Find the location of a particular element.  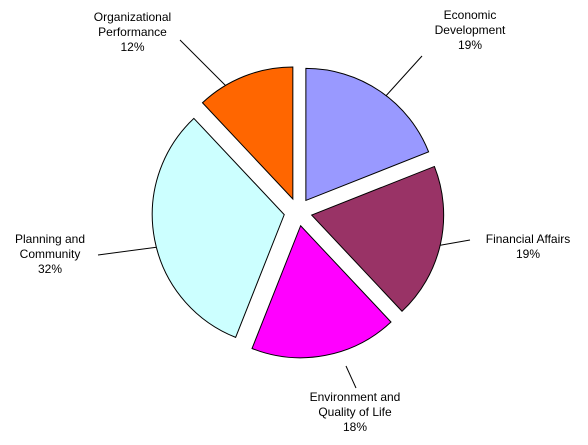

value-label: 32% is located at coordinates (50, 269).